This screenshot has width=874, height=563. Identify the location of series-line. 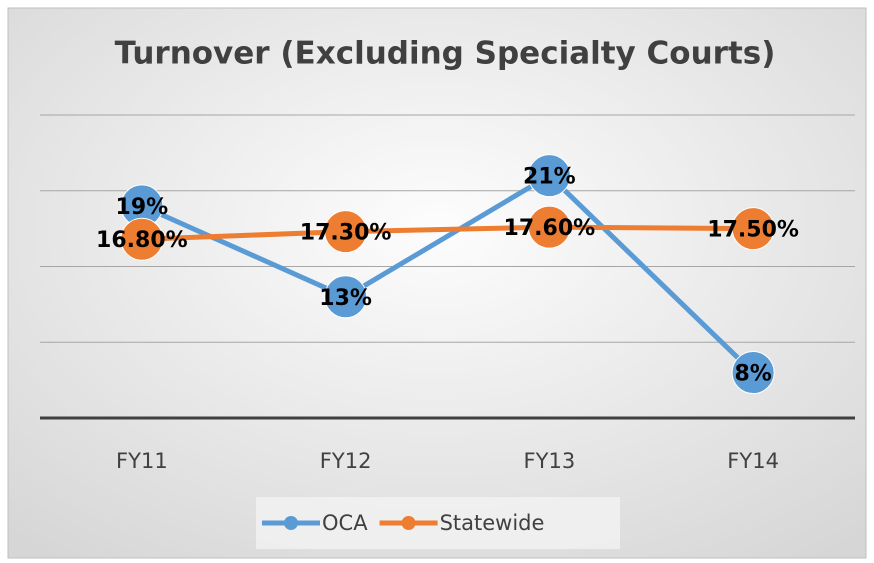
(447, 233).